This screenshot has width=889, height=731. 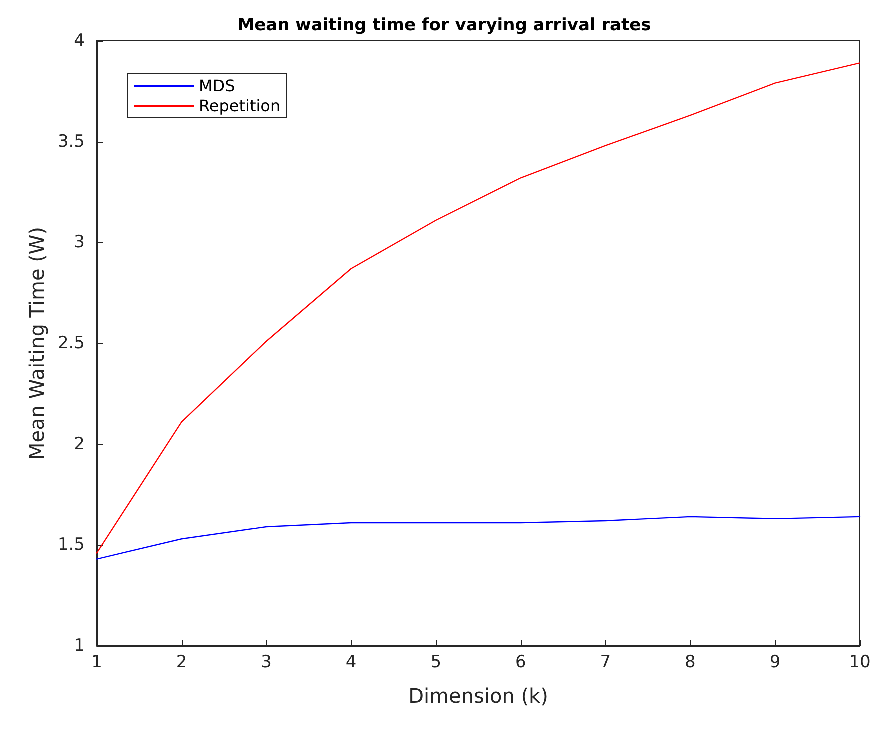 I want to click on y-tick-label: 4, so click(x=79, y=41).